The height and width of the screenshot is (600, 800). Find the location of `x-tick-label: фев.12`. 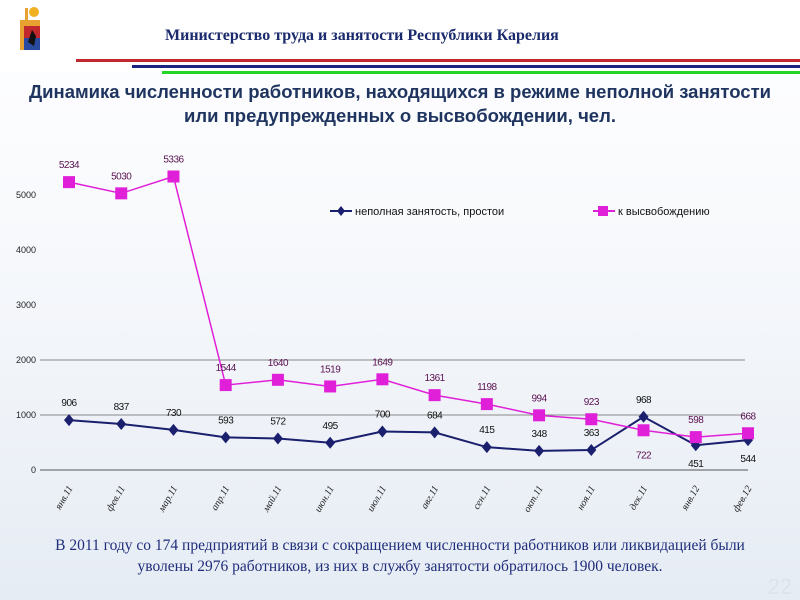

x-tick-label: фев.12 is located at coordinates (743, 499).